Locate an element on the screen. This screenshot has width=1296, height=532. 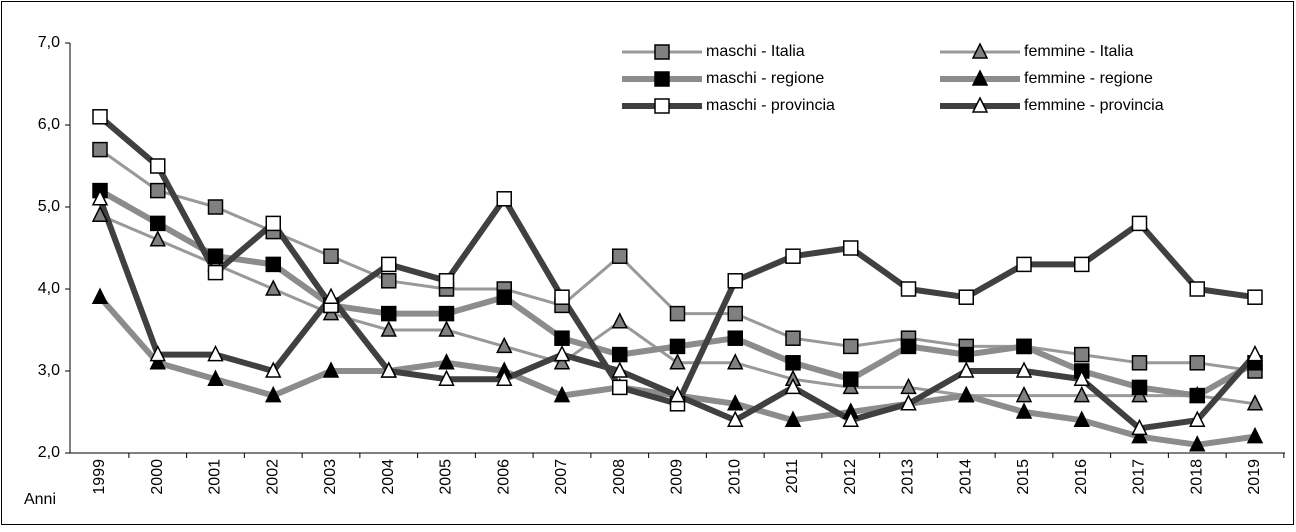
x-tick-label: 2010 is located at coordinates (734, 477).